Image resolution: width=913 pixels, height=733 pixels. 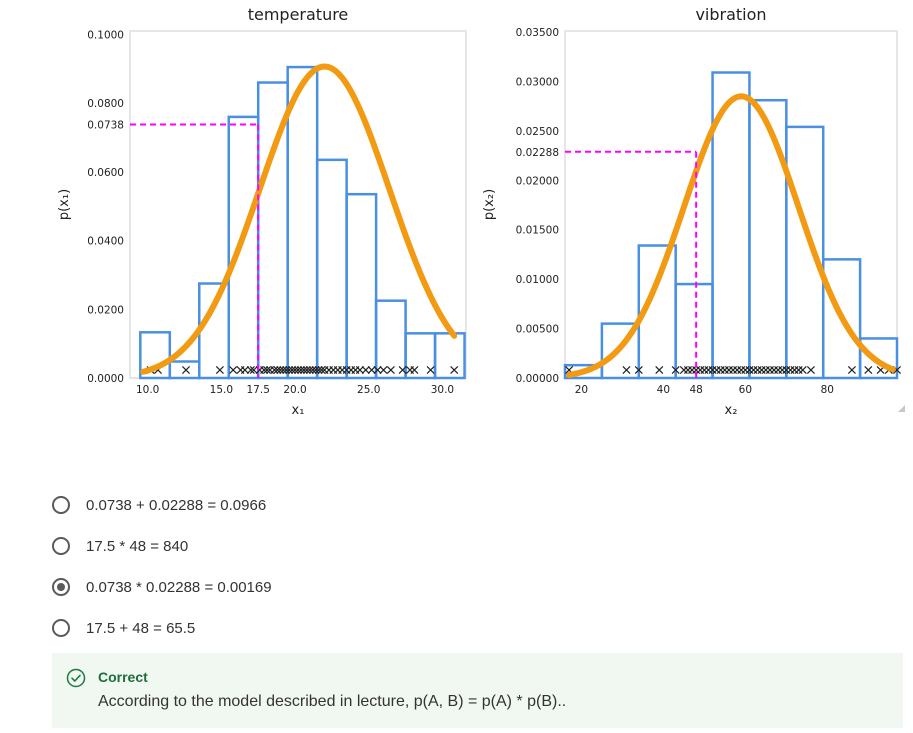 What do you see at coordinates (105, 310) in the screenshot?
I see `y-tick-label: 0.0200` at bounding box center [105, 310].